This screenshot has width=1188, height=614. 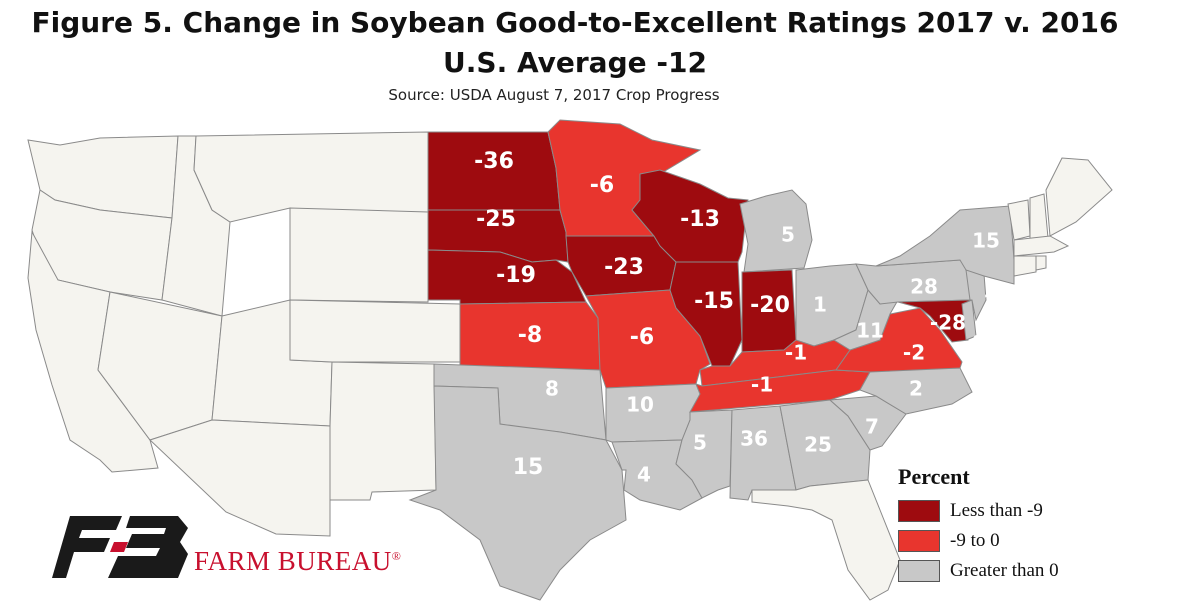 I want to click on state-label-ne: -19, so click(x=516, y=275).